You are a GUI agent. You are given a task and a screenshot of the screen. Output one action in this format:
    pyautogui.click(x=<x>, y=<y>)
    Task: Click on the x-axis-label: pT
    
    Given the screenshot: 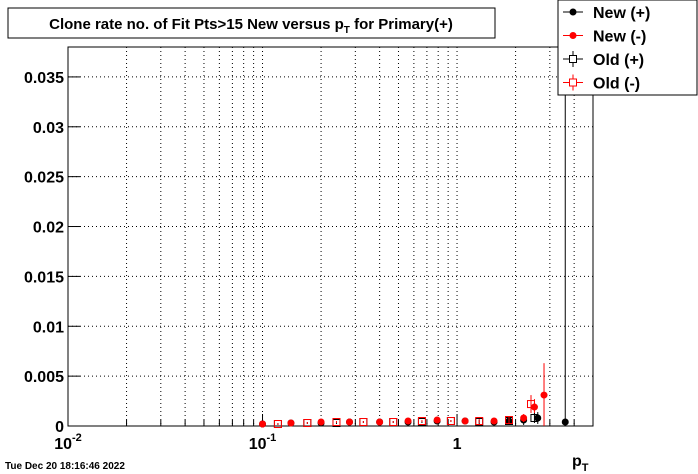 What is the action you would take?
    pyautogui.click(x=580, y=463)
    